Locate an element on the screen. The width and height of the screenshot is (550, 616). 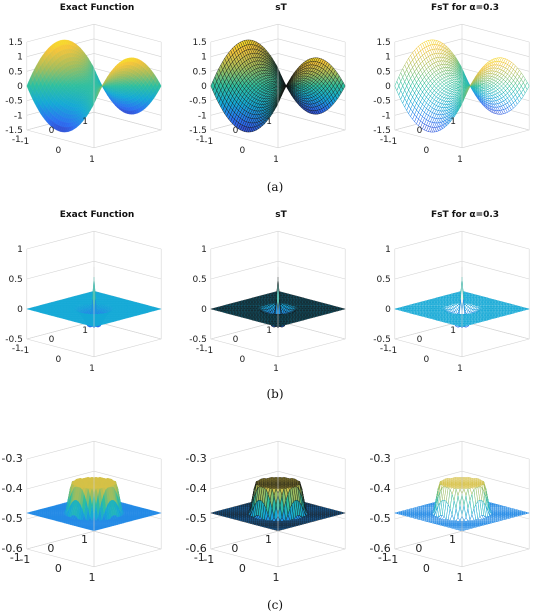
plot-panel-b-1: Exact Function 1 0.5 0 -0.5 -1 0 1 1 0 -1 is located at coordinates (91, 297).